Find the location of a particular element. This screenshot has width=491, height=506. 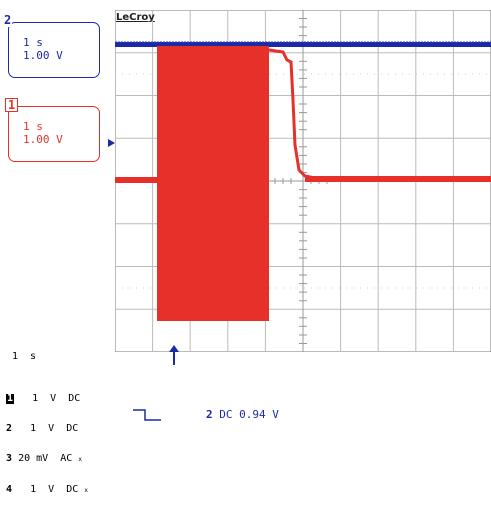

channel-setting-row: 3 20 mV AC x is located at coordinates (44, 458).